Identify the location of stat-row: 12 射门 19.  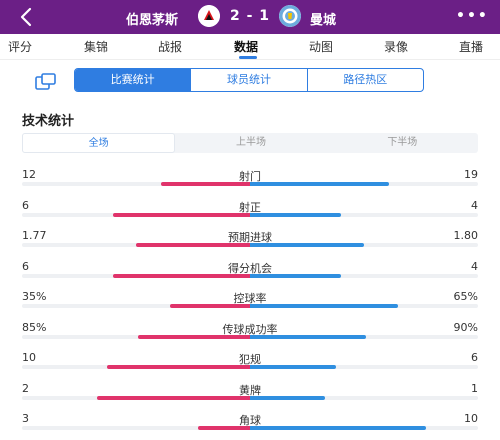
(250, 183).